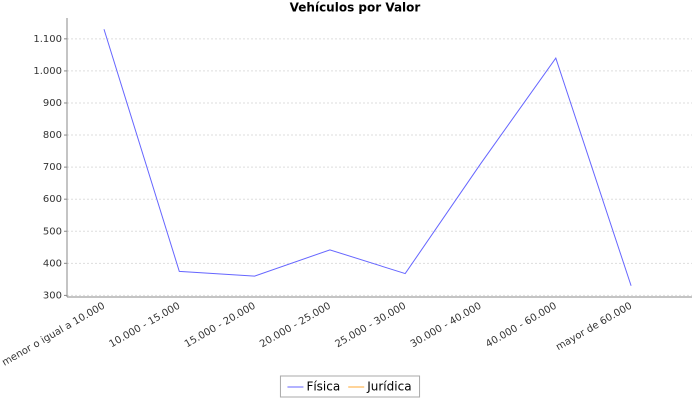  What do you see at coordinates (388, 387) in the screenshot?
I see `legend-label: Jurídica` at bounding box center [388, 387].